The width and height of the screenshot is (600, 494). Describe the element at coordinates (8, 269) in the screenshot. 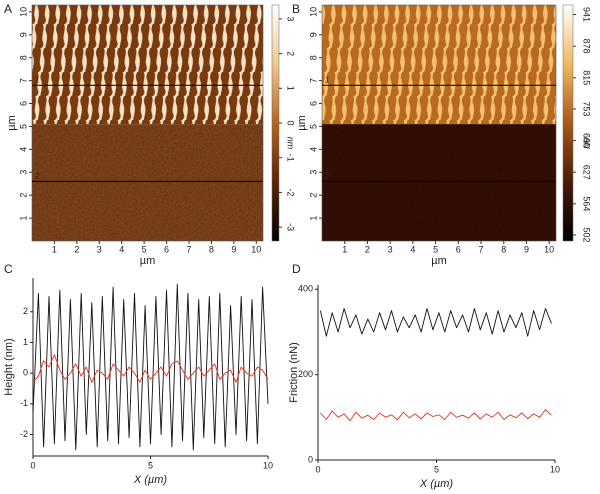

I see `panel-letter: C` at that location.